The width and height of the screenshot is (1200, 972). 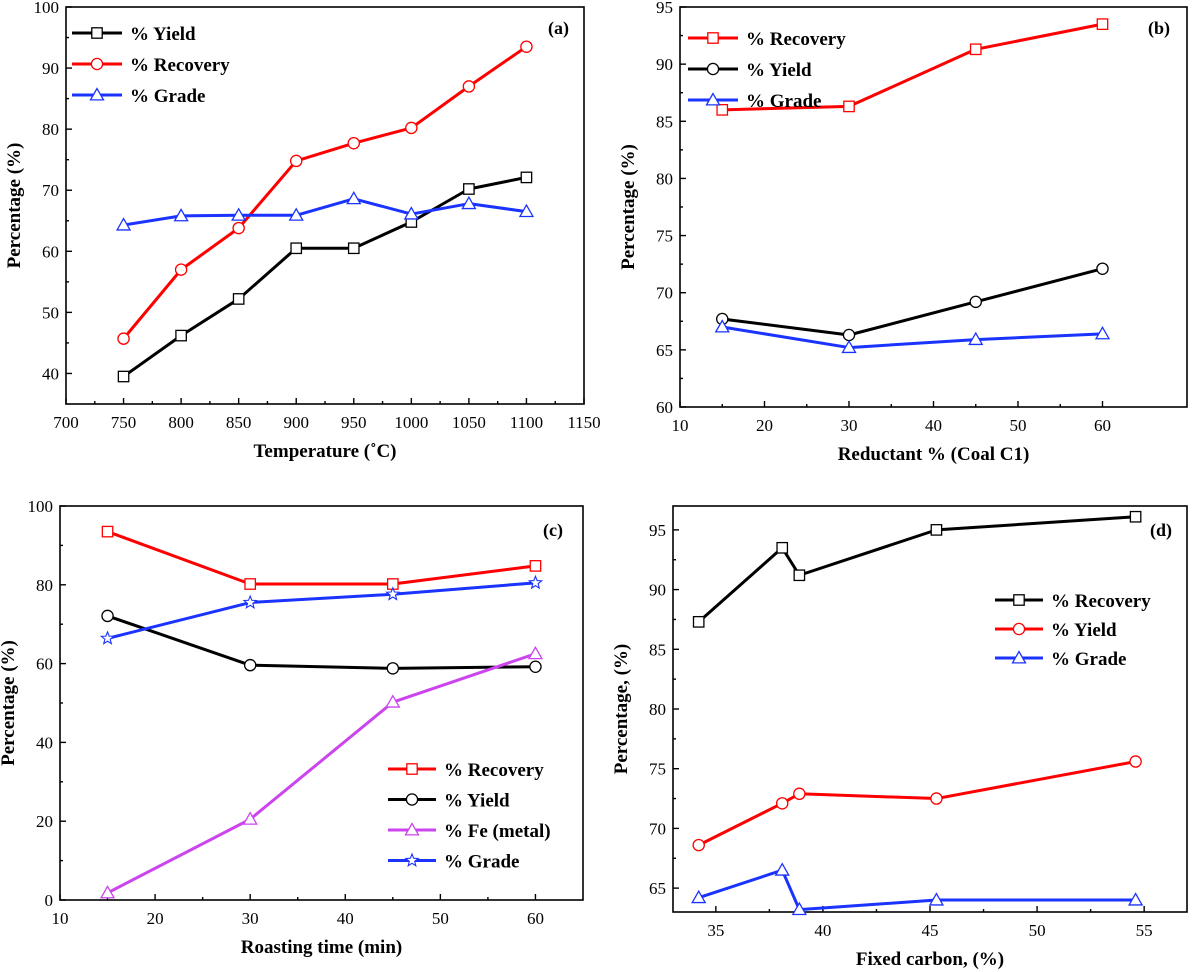 I want to click on panel-label: (b), so click(x=1159, y=28).